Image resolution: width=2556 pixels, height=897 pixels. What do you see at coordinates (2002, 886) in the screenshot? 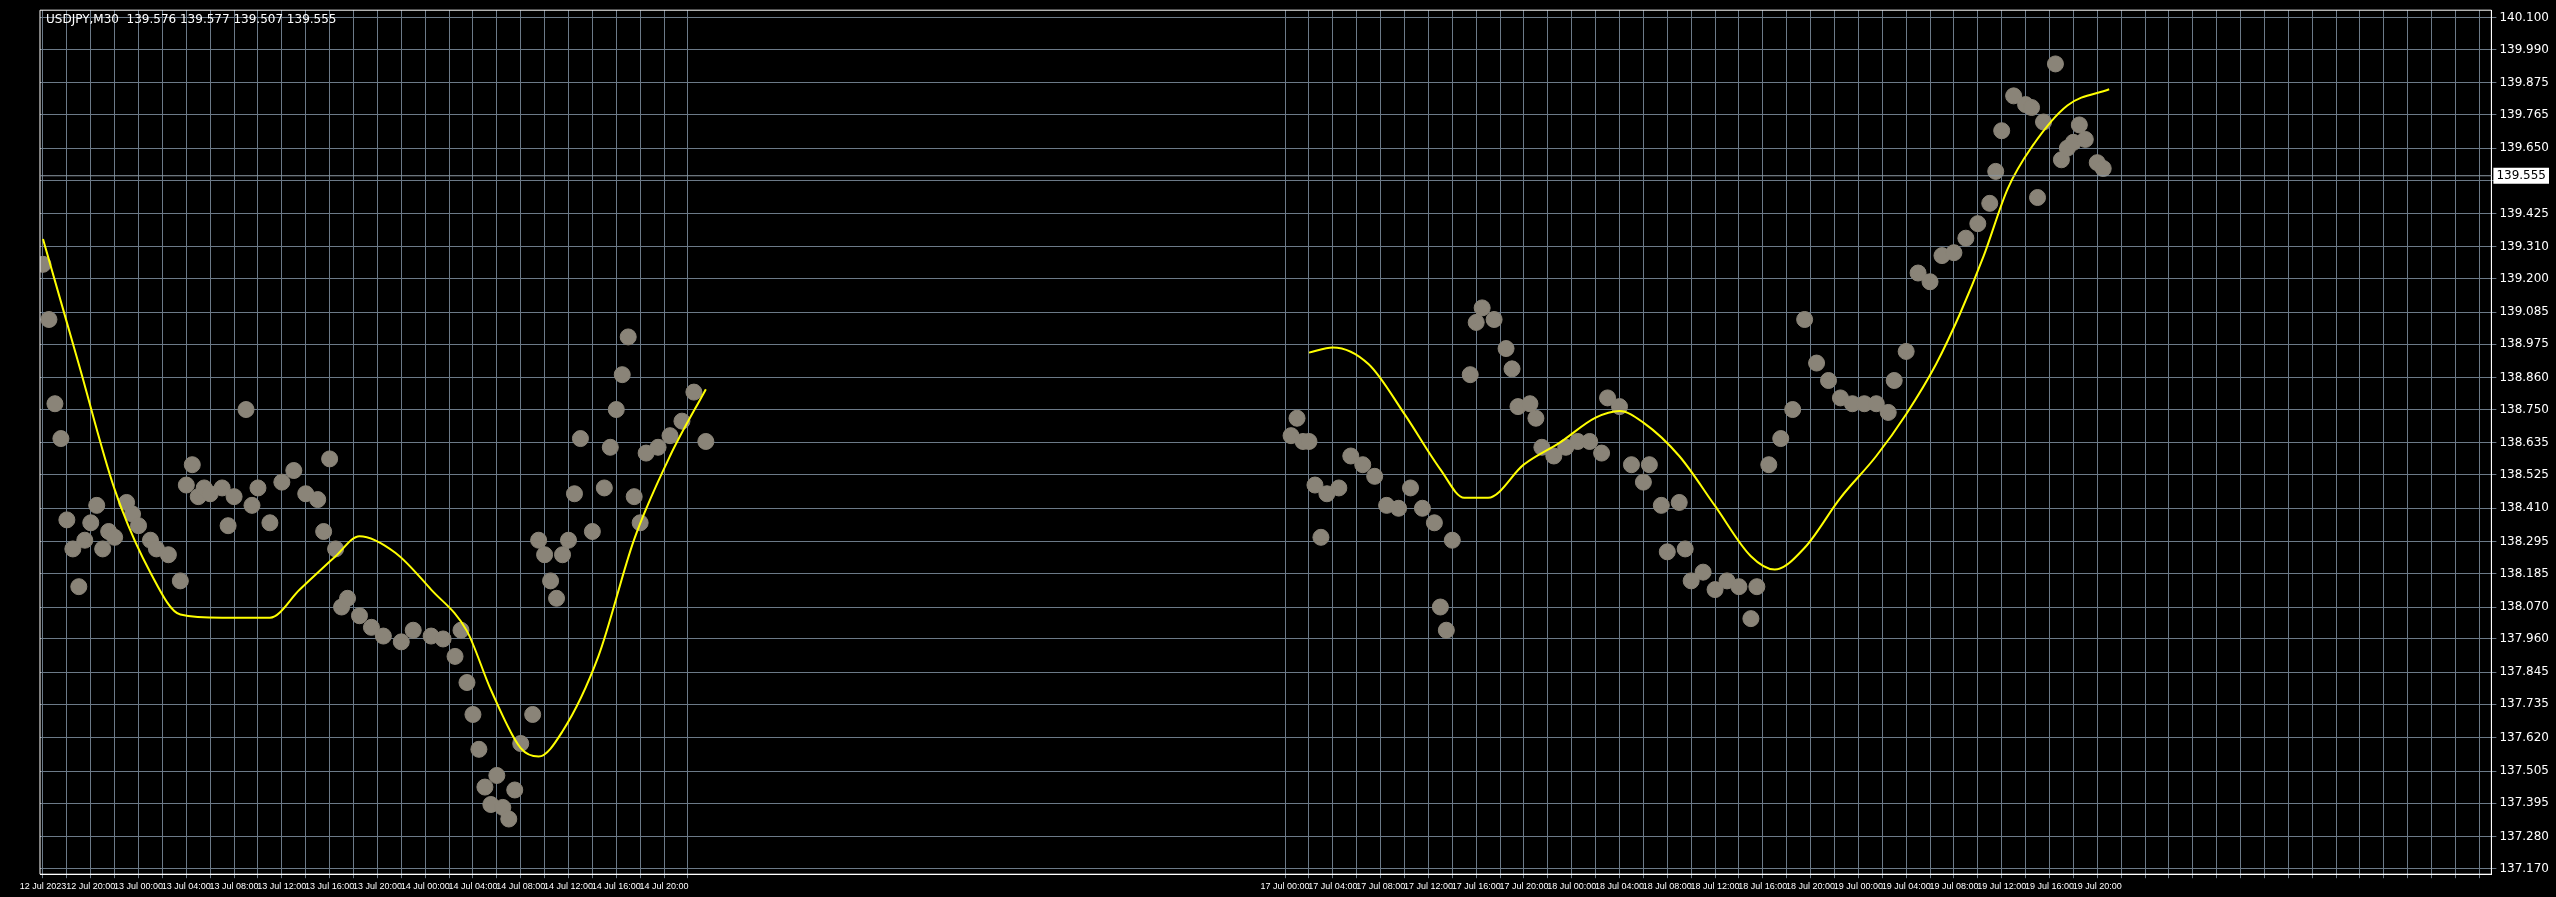
I see `x-tick-label: 19 Jul 12:00` at bounding box center [2002, 886].